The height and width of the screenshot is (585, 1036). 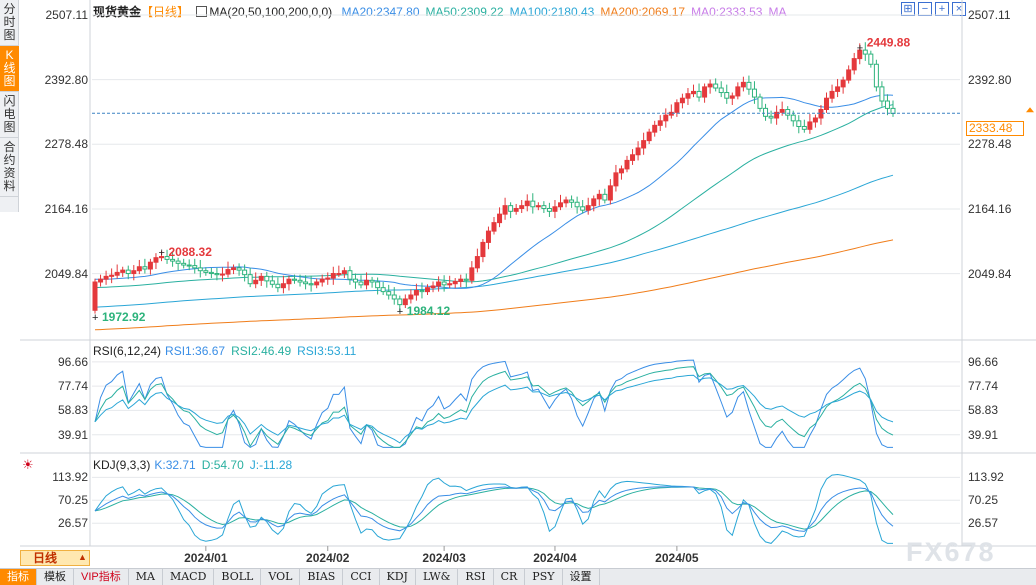 What do you see at coordinates (361, 577) in the screenshot?
I see `toolbar-item-8: CCI` at bounding box center [361, 577].